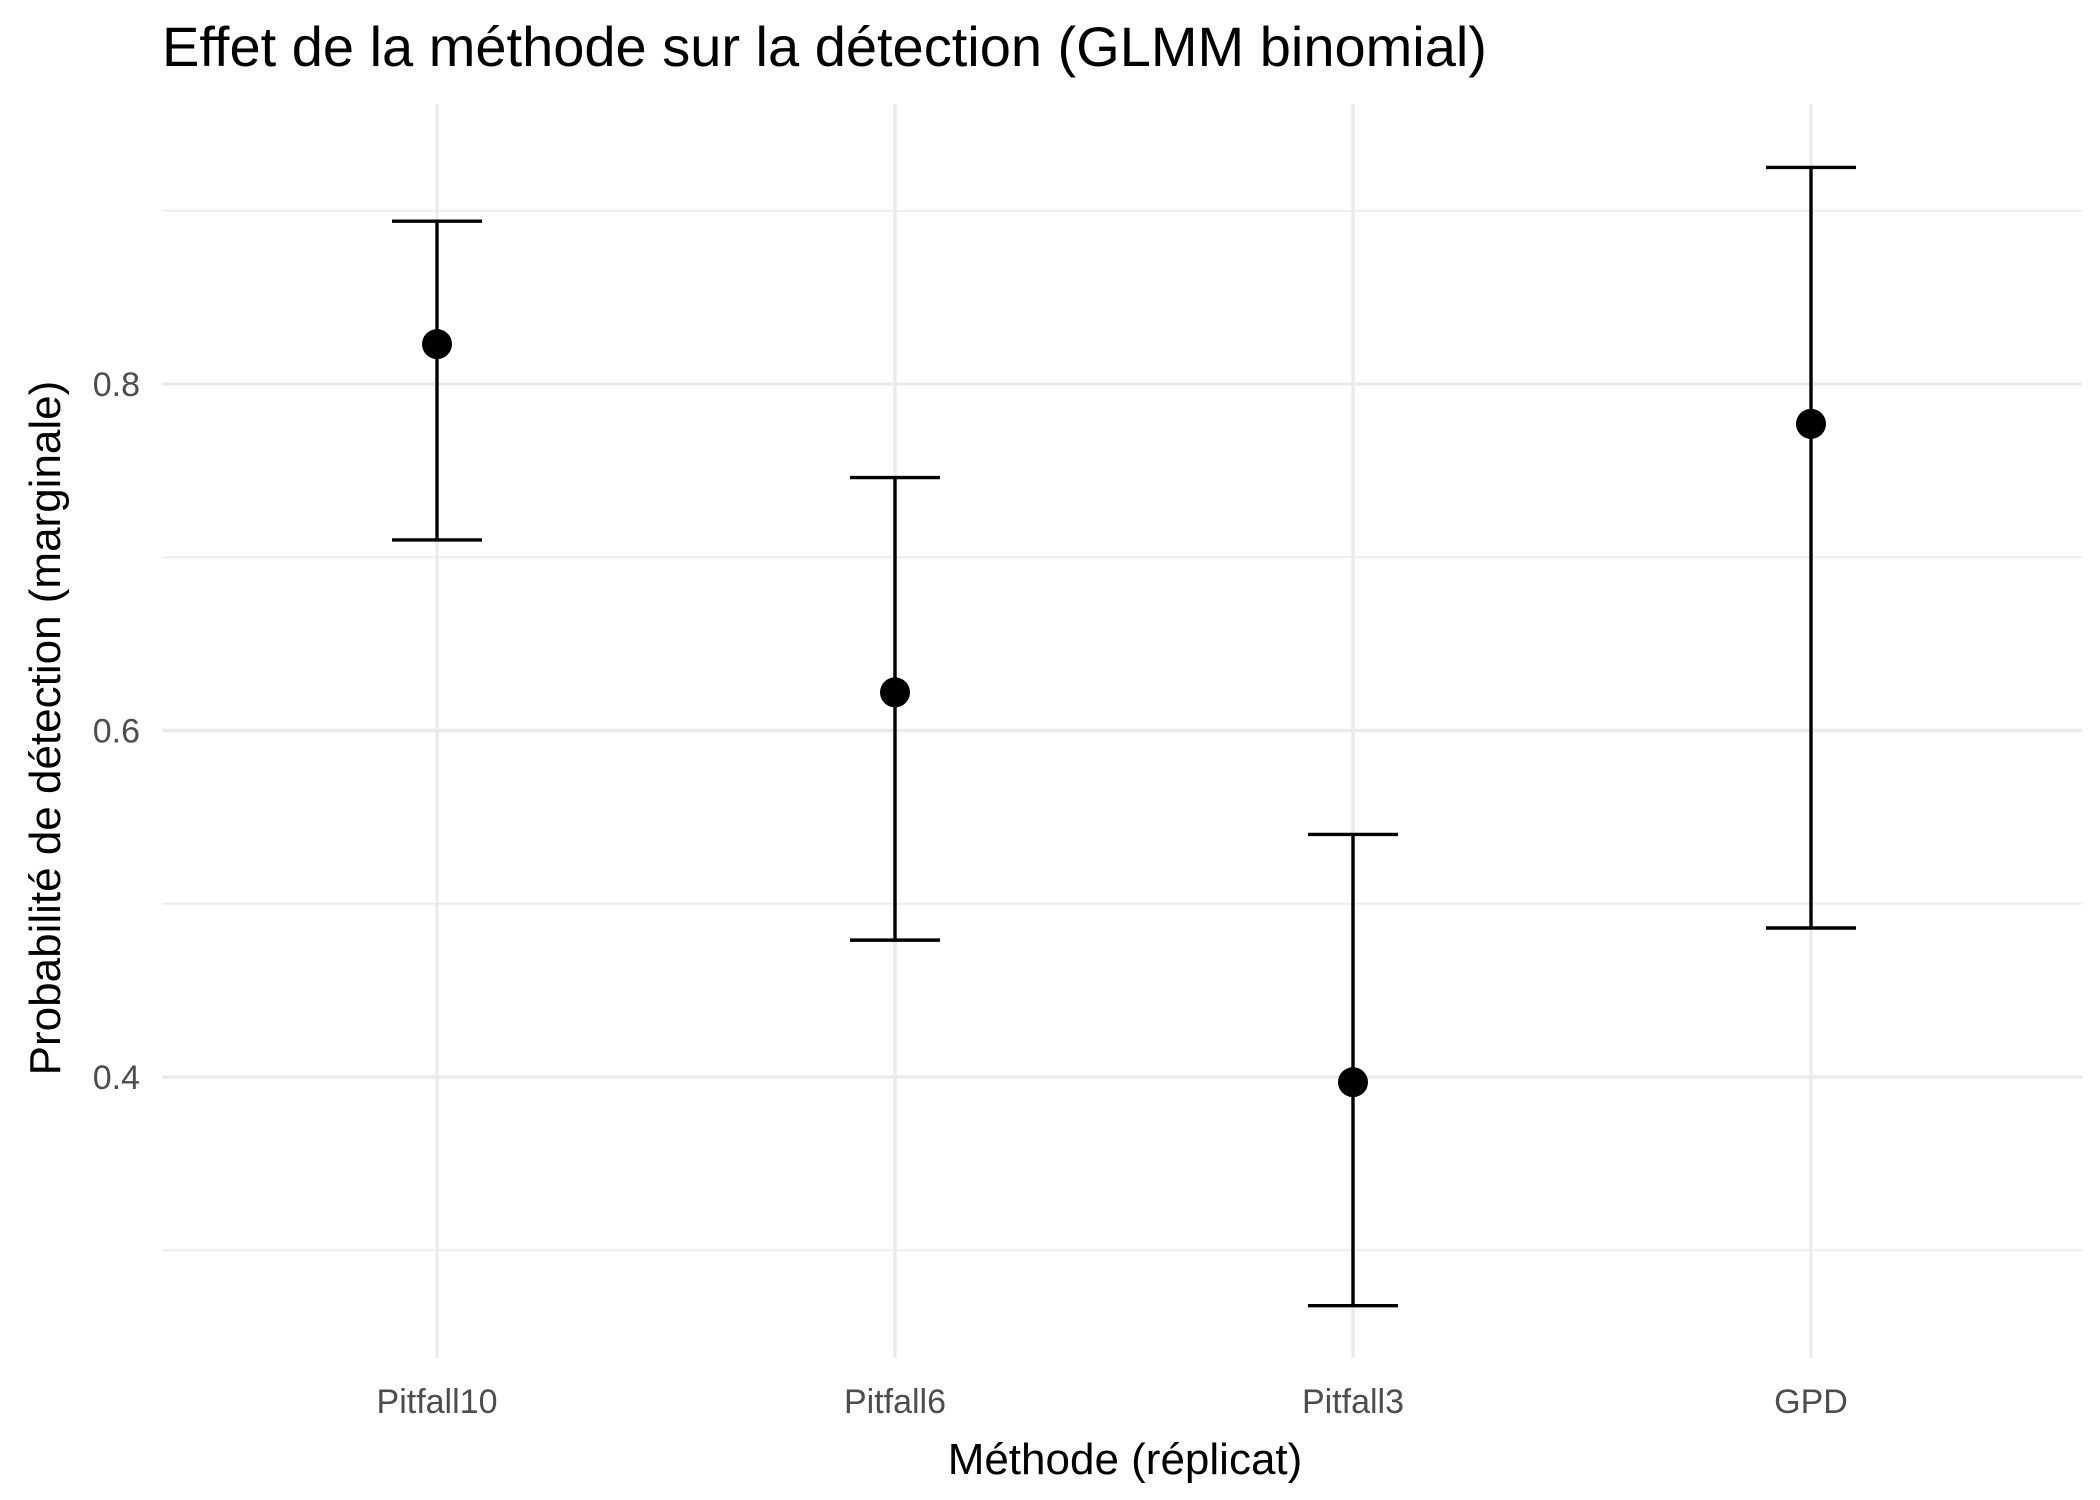 This screenshot has width=2100, height=1500. What do you see at coordinates (45, 728) in the screenshot?
I see `y-axis-title: Probabilité de détection (marginale)` at bounding box center [45, 728].